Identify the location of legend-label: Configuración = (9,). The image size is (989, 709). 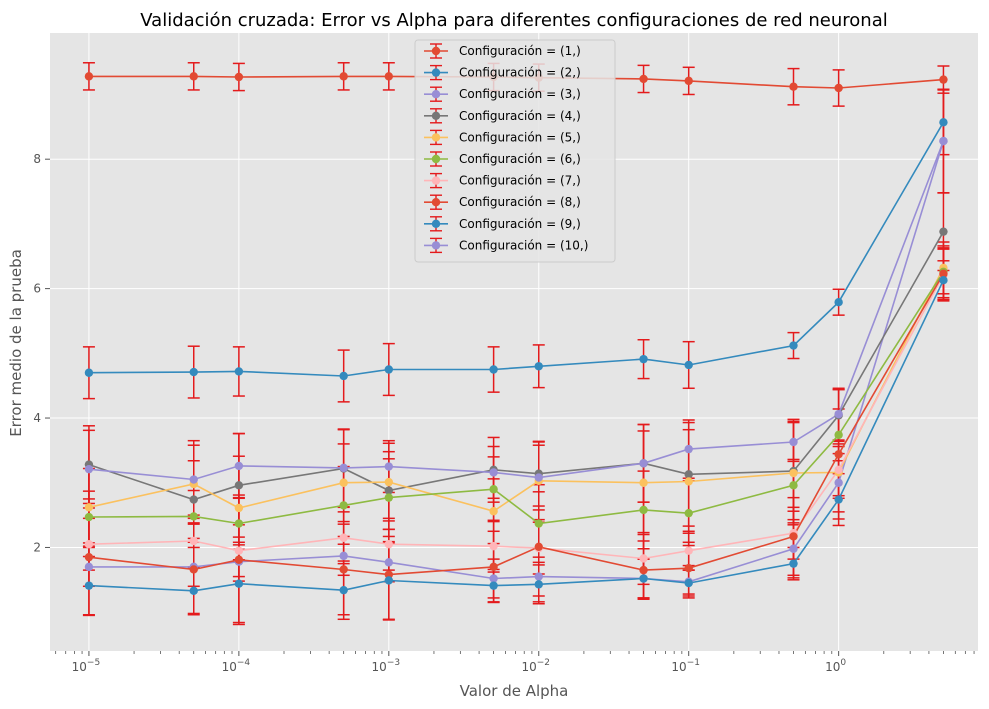
(520, 224).